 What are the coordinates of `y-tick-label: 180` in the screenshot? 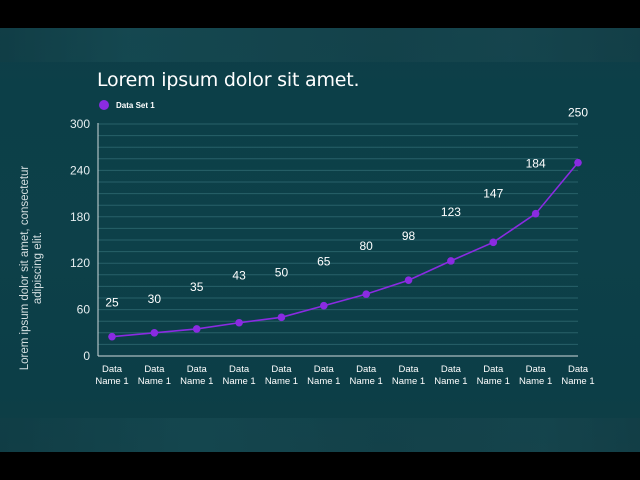 It's located at (80, 217).